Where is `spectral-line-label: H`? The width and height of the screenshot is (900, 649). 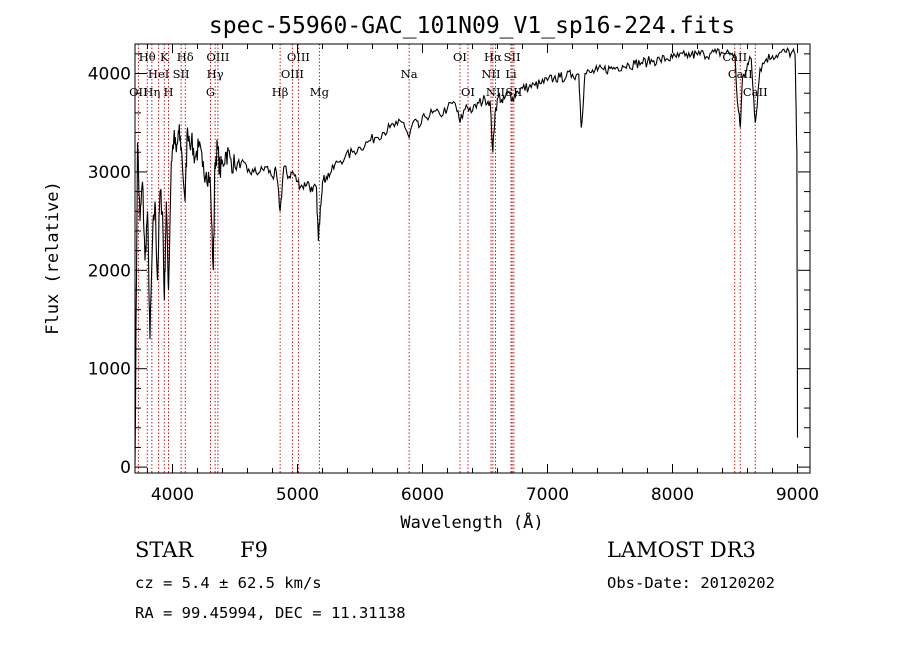
spectral-line-label: H is located at coordinates (168, 92).